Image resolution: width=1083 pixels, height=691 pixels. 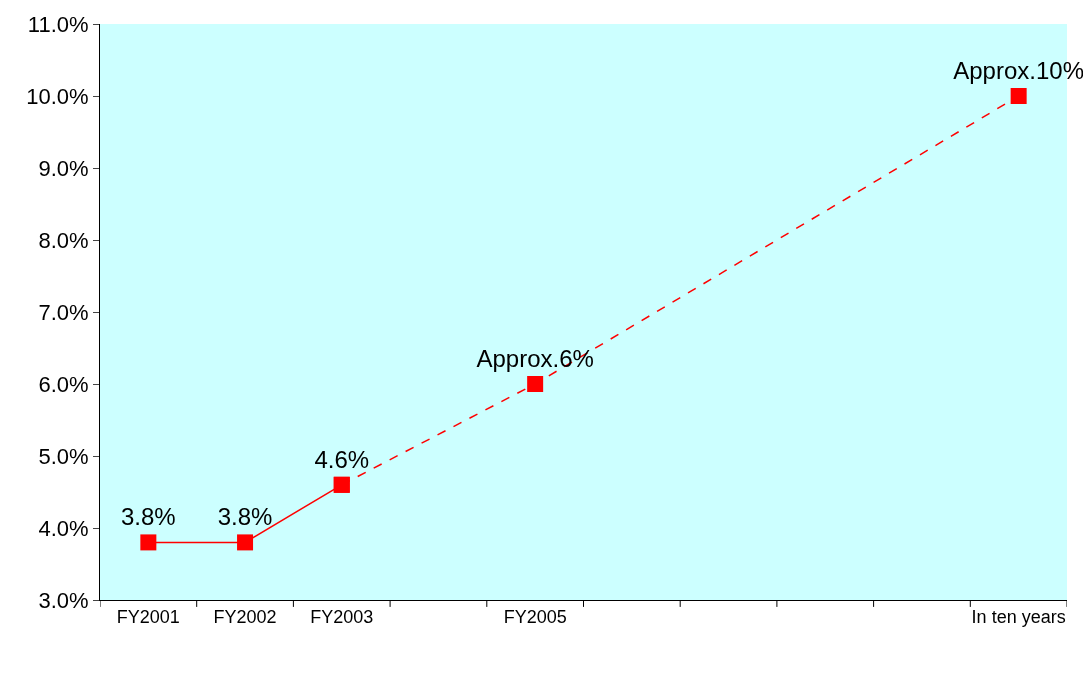 I want to click on y-tick-label: 6.0%, so click(x=63, y=384).